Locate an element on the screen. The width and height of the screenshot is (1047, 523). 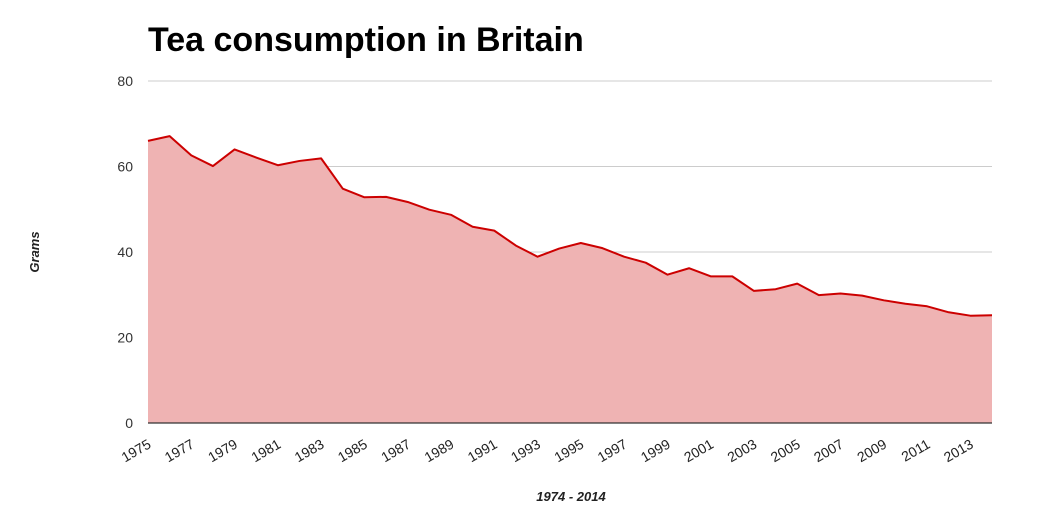
x-tick-label: 1979 is located at coordinates (222, 451).